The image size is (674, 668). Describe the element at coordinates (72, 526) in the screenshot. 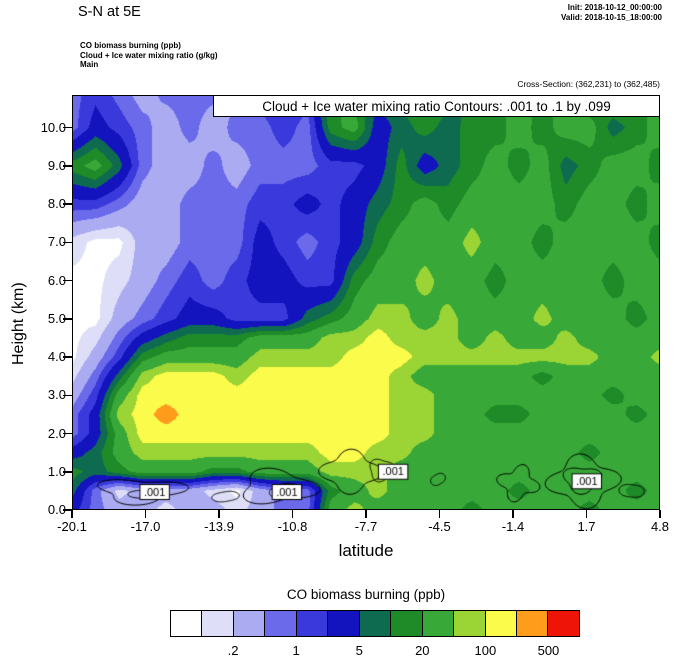

I see `x-tick-label: -20.1` at that location.